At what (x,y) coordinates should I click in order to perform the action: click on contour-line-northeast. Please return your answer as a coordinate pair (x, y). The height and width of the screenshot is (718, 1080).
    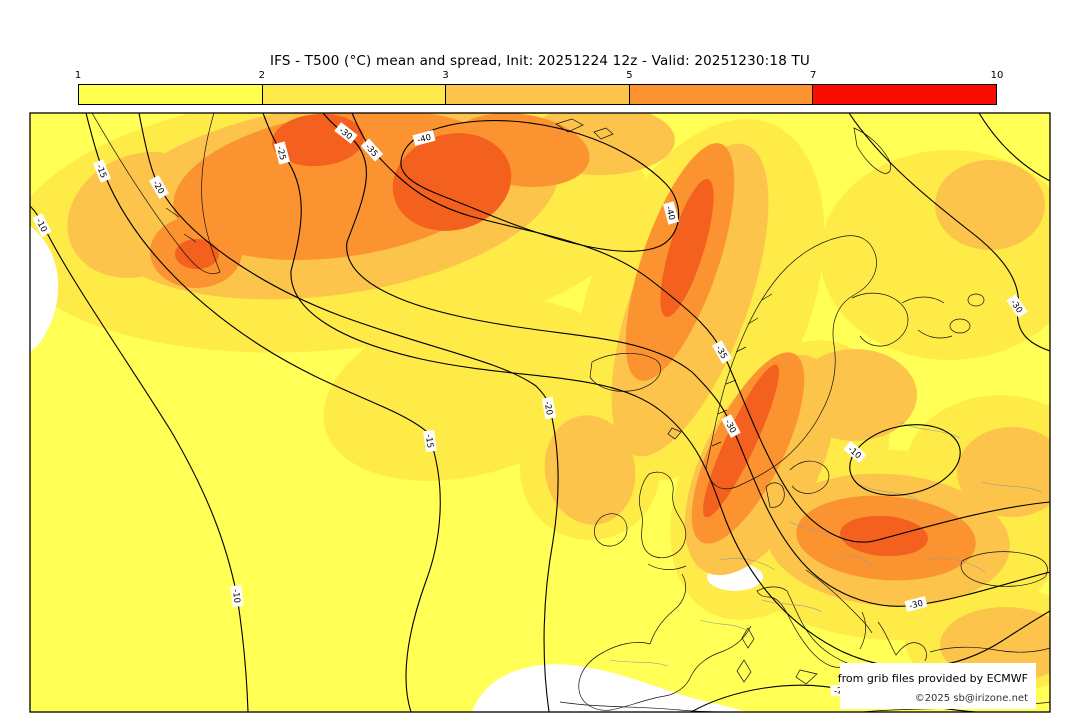
    Looking at the image, I should click on (1014, 147).